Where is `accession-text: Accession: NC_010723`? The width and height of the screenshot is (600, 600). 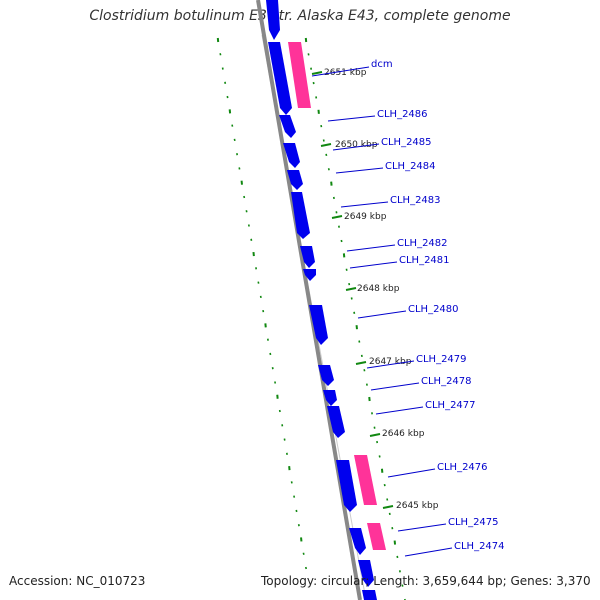 accession-text: Accession: NC_010723 is located at coordinates (77, 581).